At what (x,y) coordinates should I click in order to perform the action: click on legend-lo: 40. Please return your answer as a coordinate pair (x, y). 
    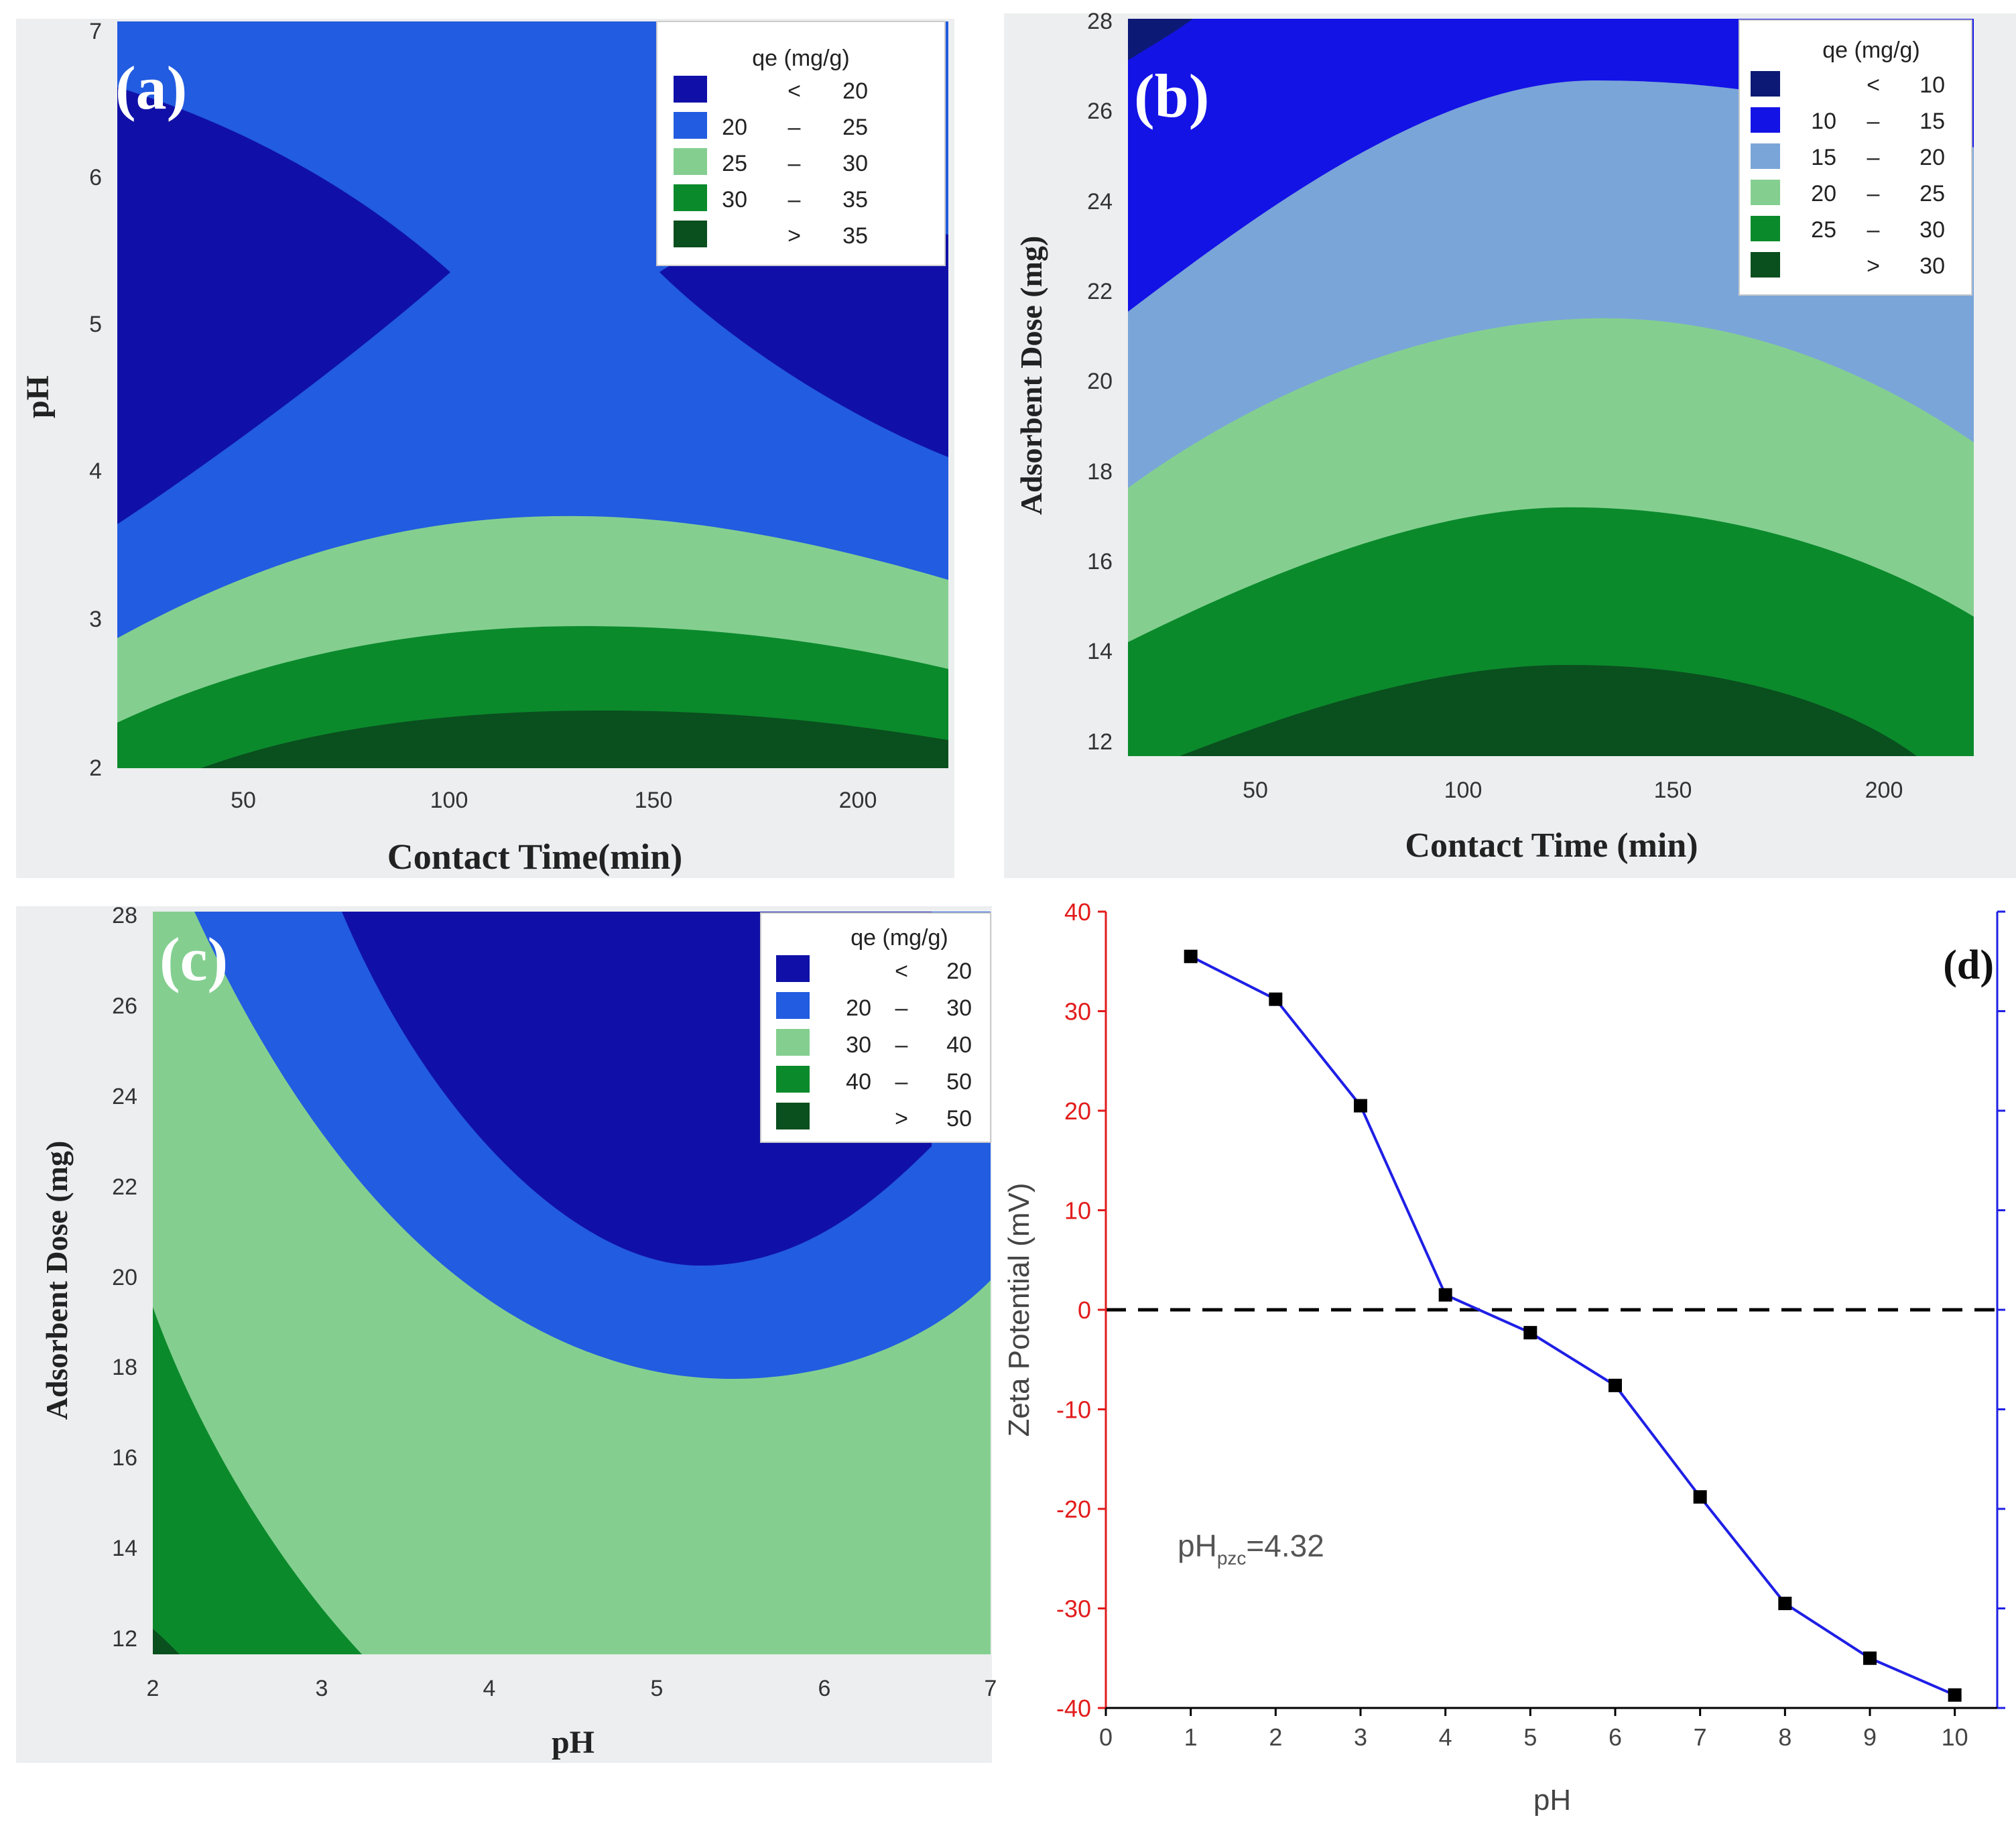
    Looking at the image, I should click on (858, 1082).